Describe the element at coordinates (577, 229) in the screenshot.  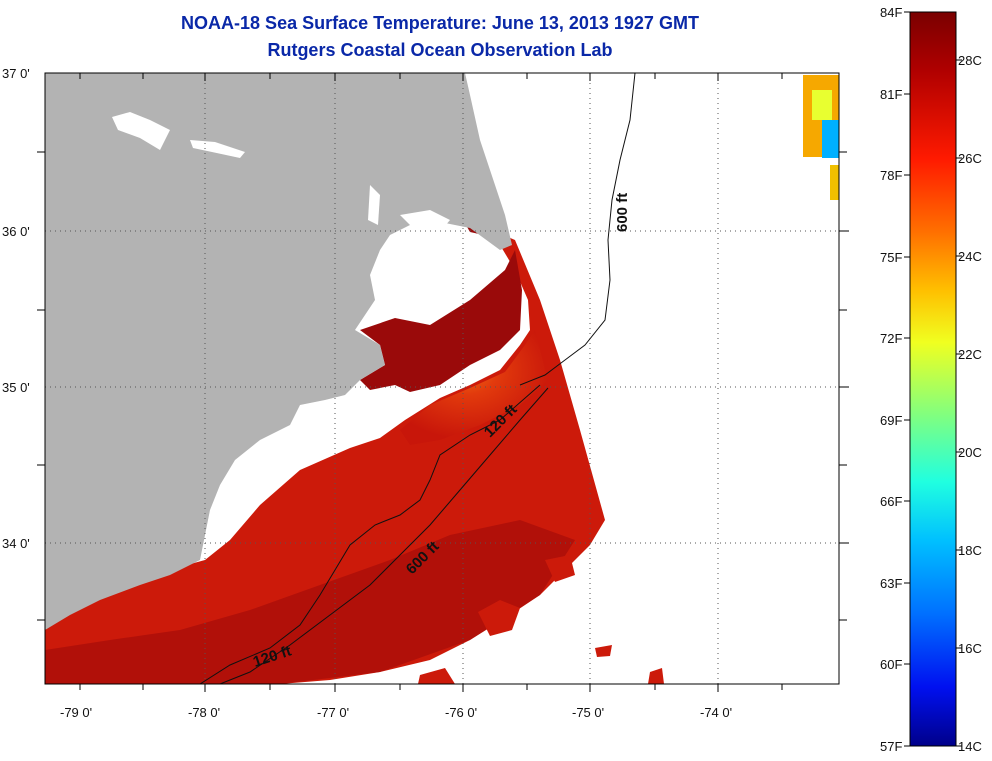
I see `contour-600ft-north` at that location.